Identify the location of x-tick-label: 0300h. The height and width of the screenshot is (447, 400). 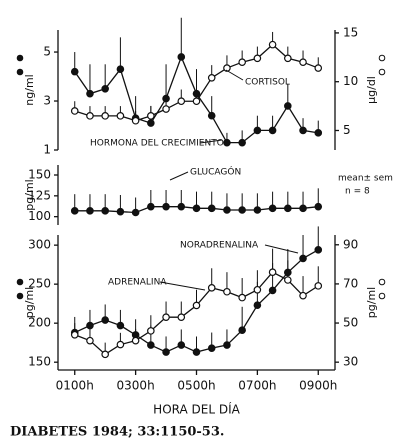
(136, 386).